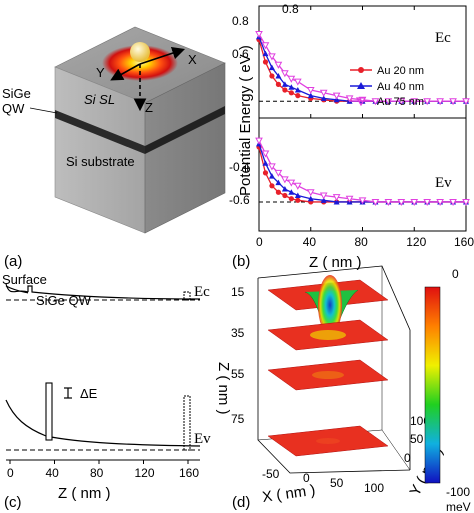  What do you see at coordinates (361, 102) in the screenshot?
I see `legend-marker-au75` at bounding box center [361, 102].